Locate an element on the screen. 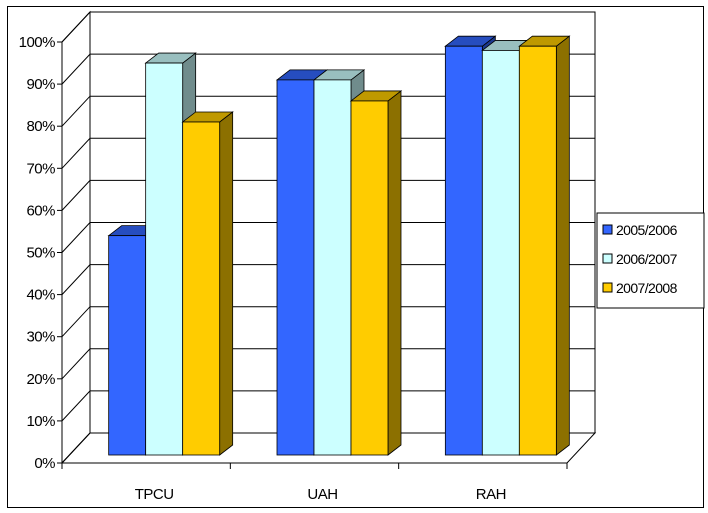 The width and height of the screenshot is (708, 513). legend-label: 2005/2006 is located at coordinates (647, 230).